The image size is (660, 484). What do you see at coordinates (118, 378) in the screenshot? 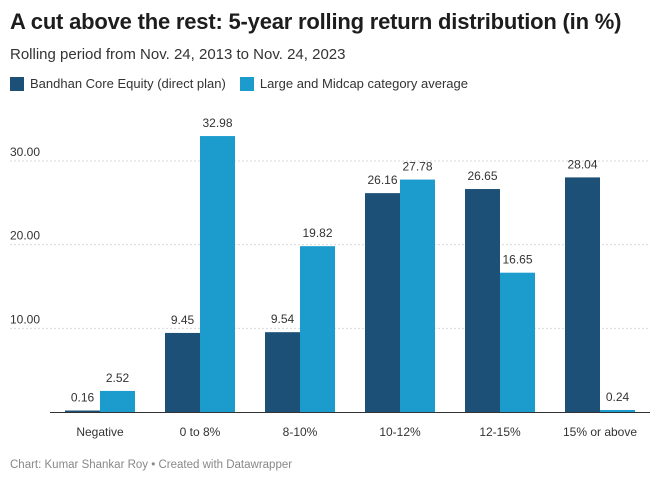
I see `value-label: 2.52` at bounding box center [118, 378].